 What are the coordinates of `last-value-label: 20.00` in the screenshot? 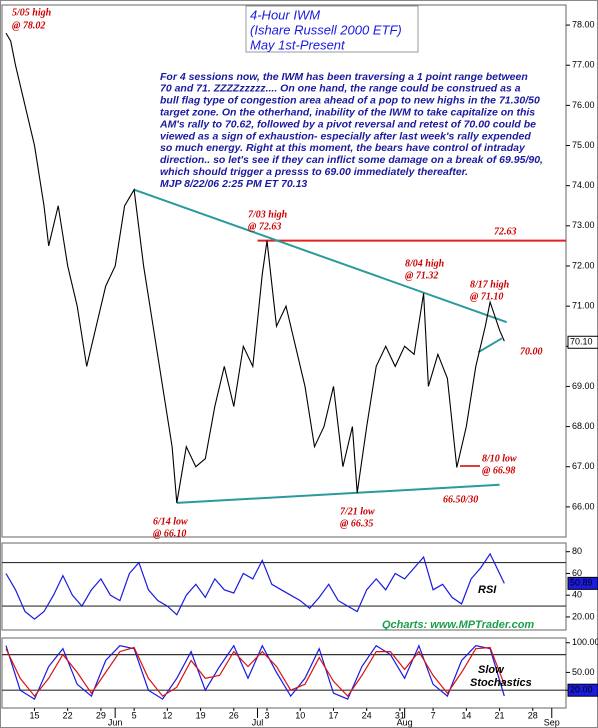 It's located at (581, 690).